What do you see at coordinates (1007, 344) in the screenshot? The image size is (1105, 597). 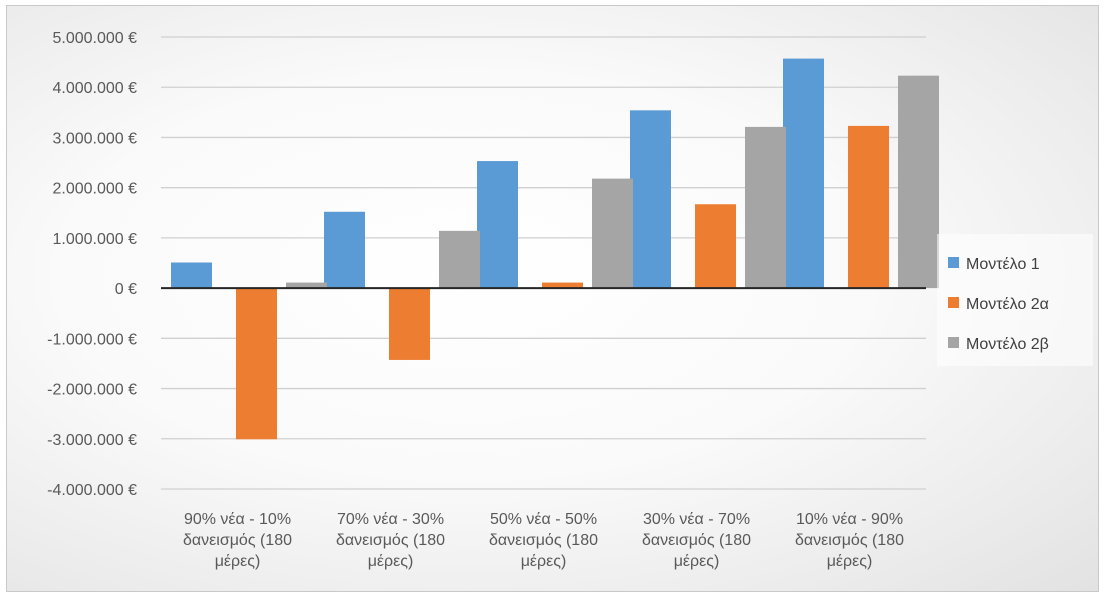 I see `legend-label: Μοντέλο 2β` at bounding box center [1007, 344].